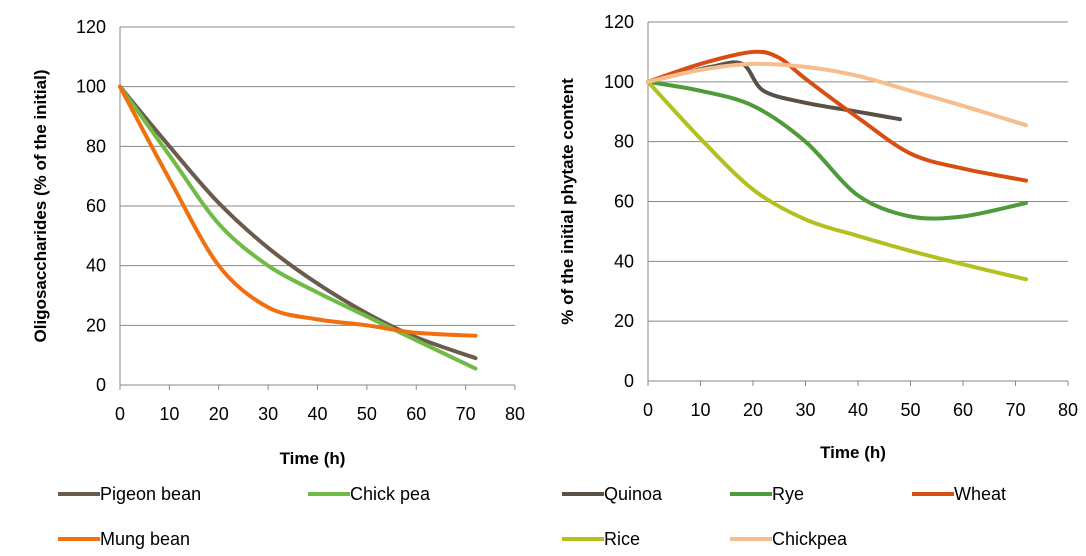 Image resolution: width=1086 pixels, height=556 pixels. What do you see at coordinates (466, 414) in the screenshot?
I see `left-x-tick-label: 70` at bounding box center [466, 414].